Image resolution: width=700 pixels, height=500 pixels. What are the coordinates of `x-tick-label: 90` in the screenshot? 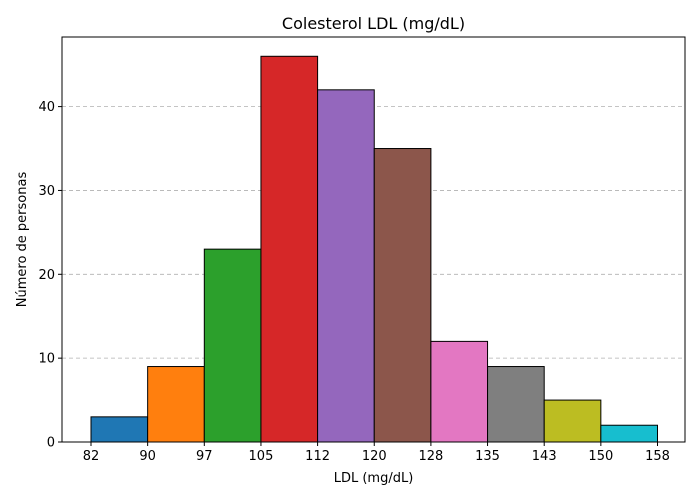 It's located at (147, 456).